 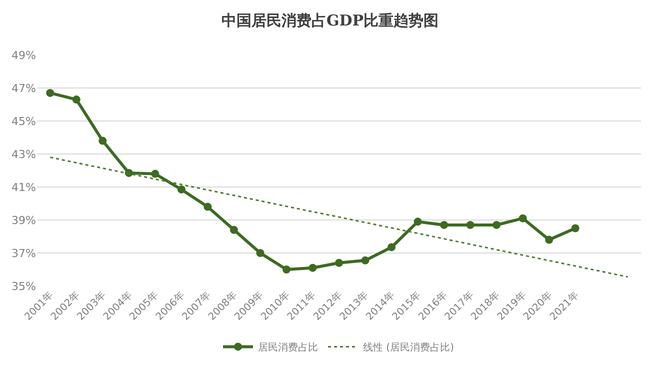 What do you see at coordinates (24, 286) in the screenshot?
I see `y-tick-label: 35%` at bounding box center [24, 286].